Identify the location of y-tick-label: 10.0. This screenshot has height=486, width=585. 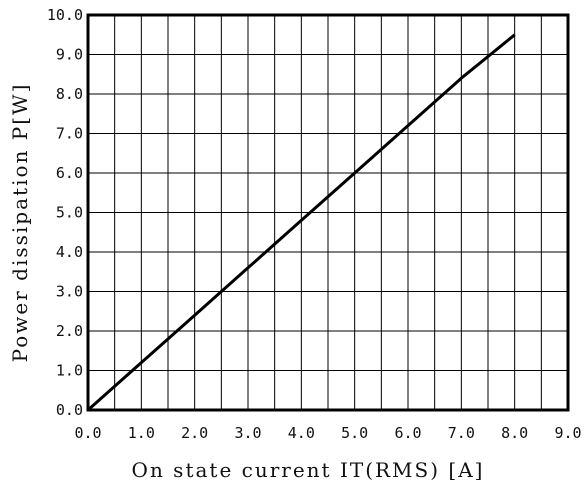
(65, 15).